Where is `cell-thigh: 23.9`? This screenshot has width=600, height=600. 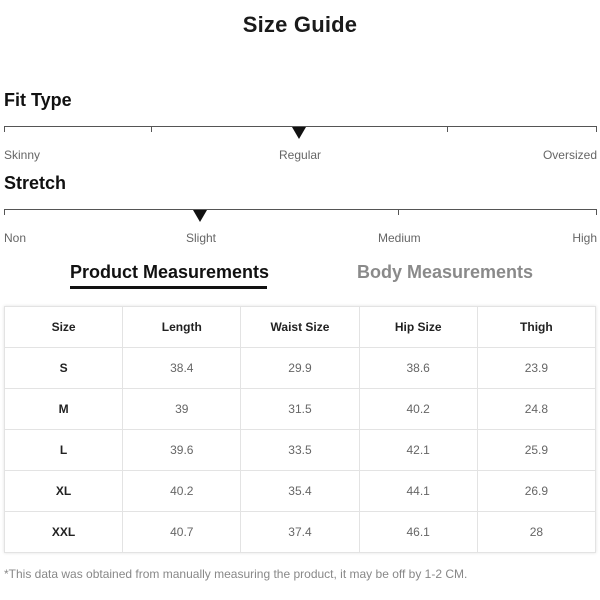
cell-thigh: 23.9 is located at coordinates (536, 368).